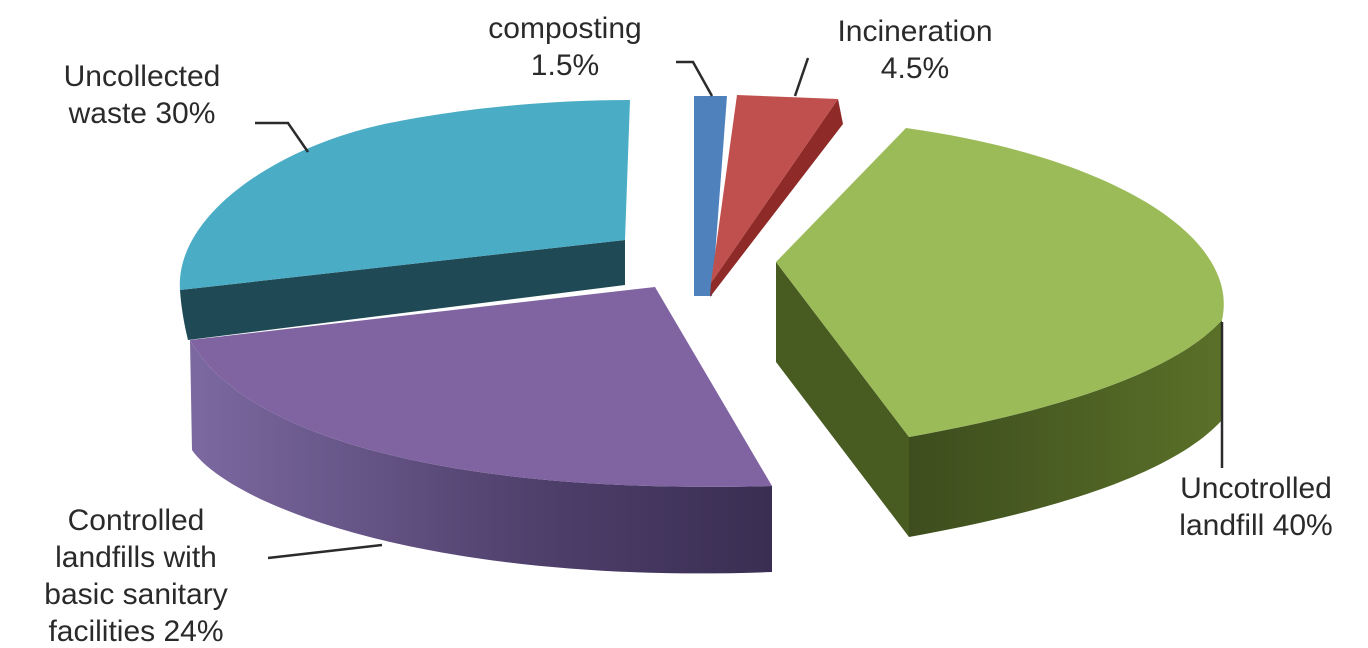  I want to click on label-line: basic sanitary, so click(135, 594).